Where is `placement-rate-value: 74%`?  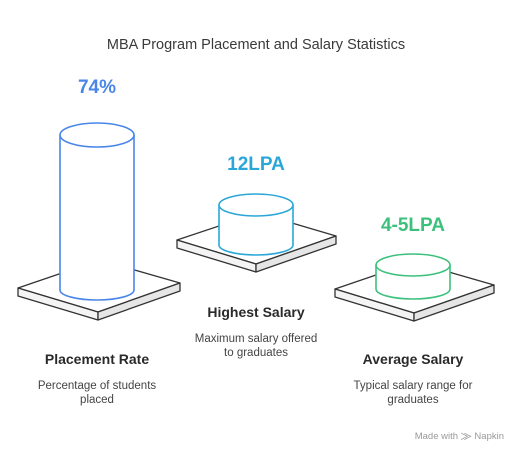 placement-rate-value: 74% is located at coordinates (97, 87).